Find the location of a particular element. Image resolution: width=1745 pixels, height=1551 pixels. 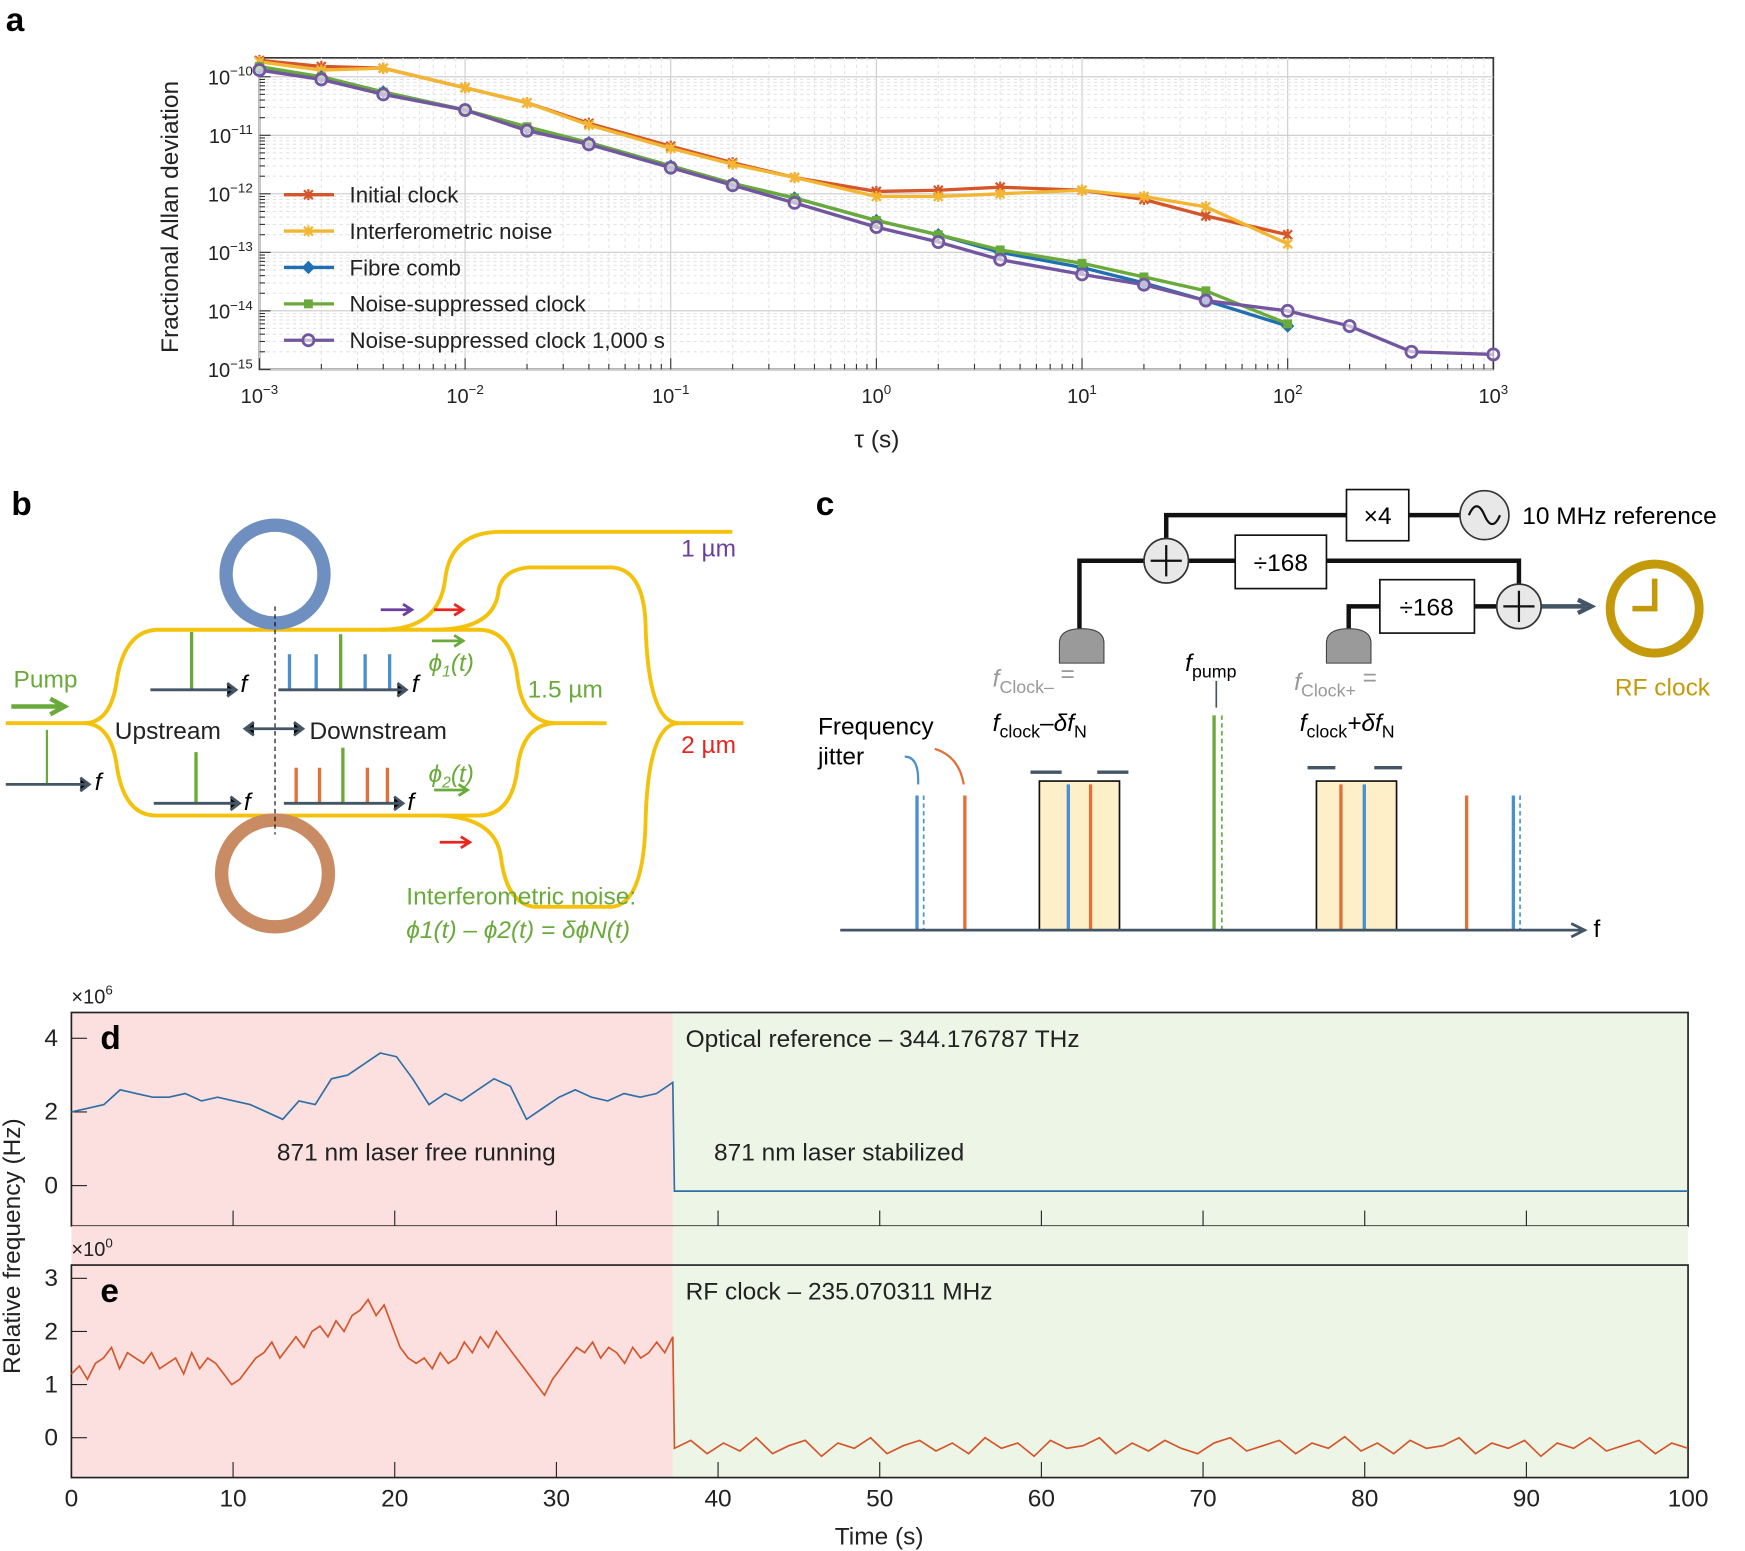

f-axis-label: f is located at coordinates (1596, 929).